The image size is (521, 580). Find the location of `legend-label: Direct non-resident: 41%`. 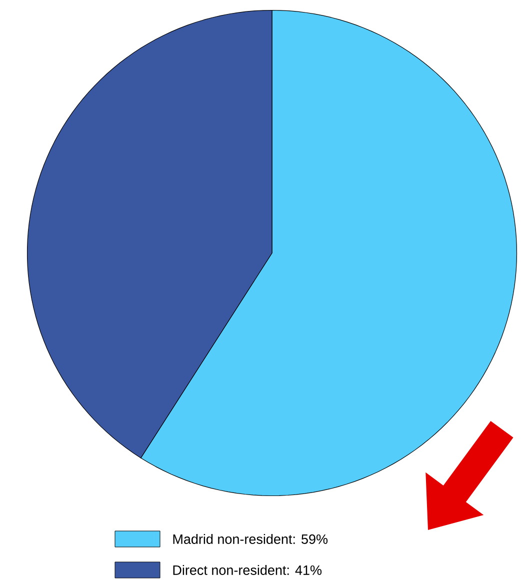

legend-label: Direct non-resident: 41% is located at coordinates (247, 570).